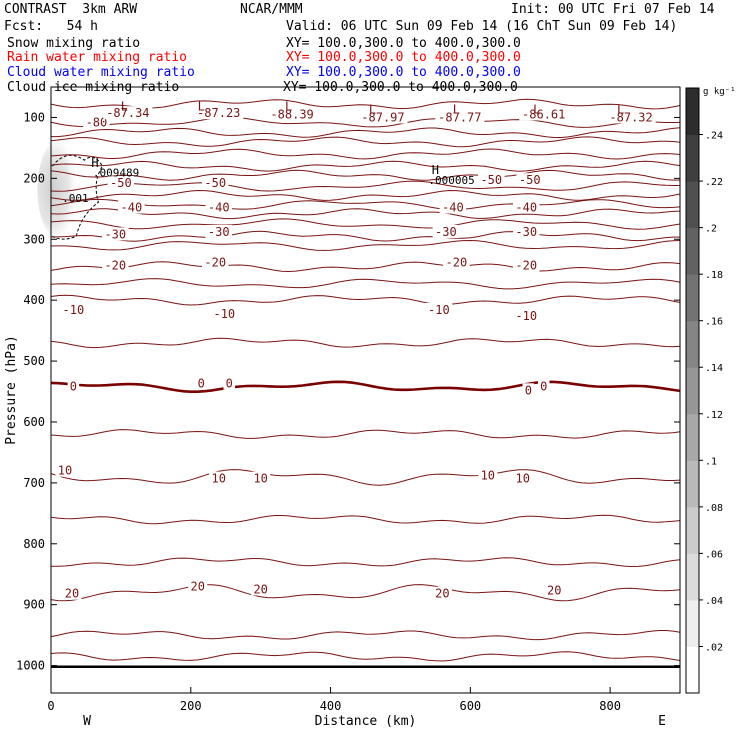 The image size is (740, 740). What do you see at coordinates (403, 43) in the screenshot?
I see `field-snow-xy: XY= 100.0,300.0 to 400.0,300.0` at bounding box center [403, 43].